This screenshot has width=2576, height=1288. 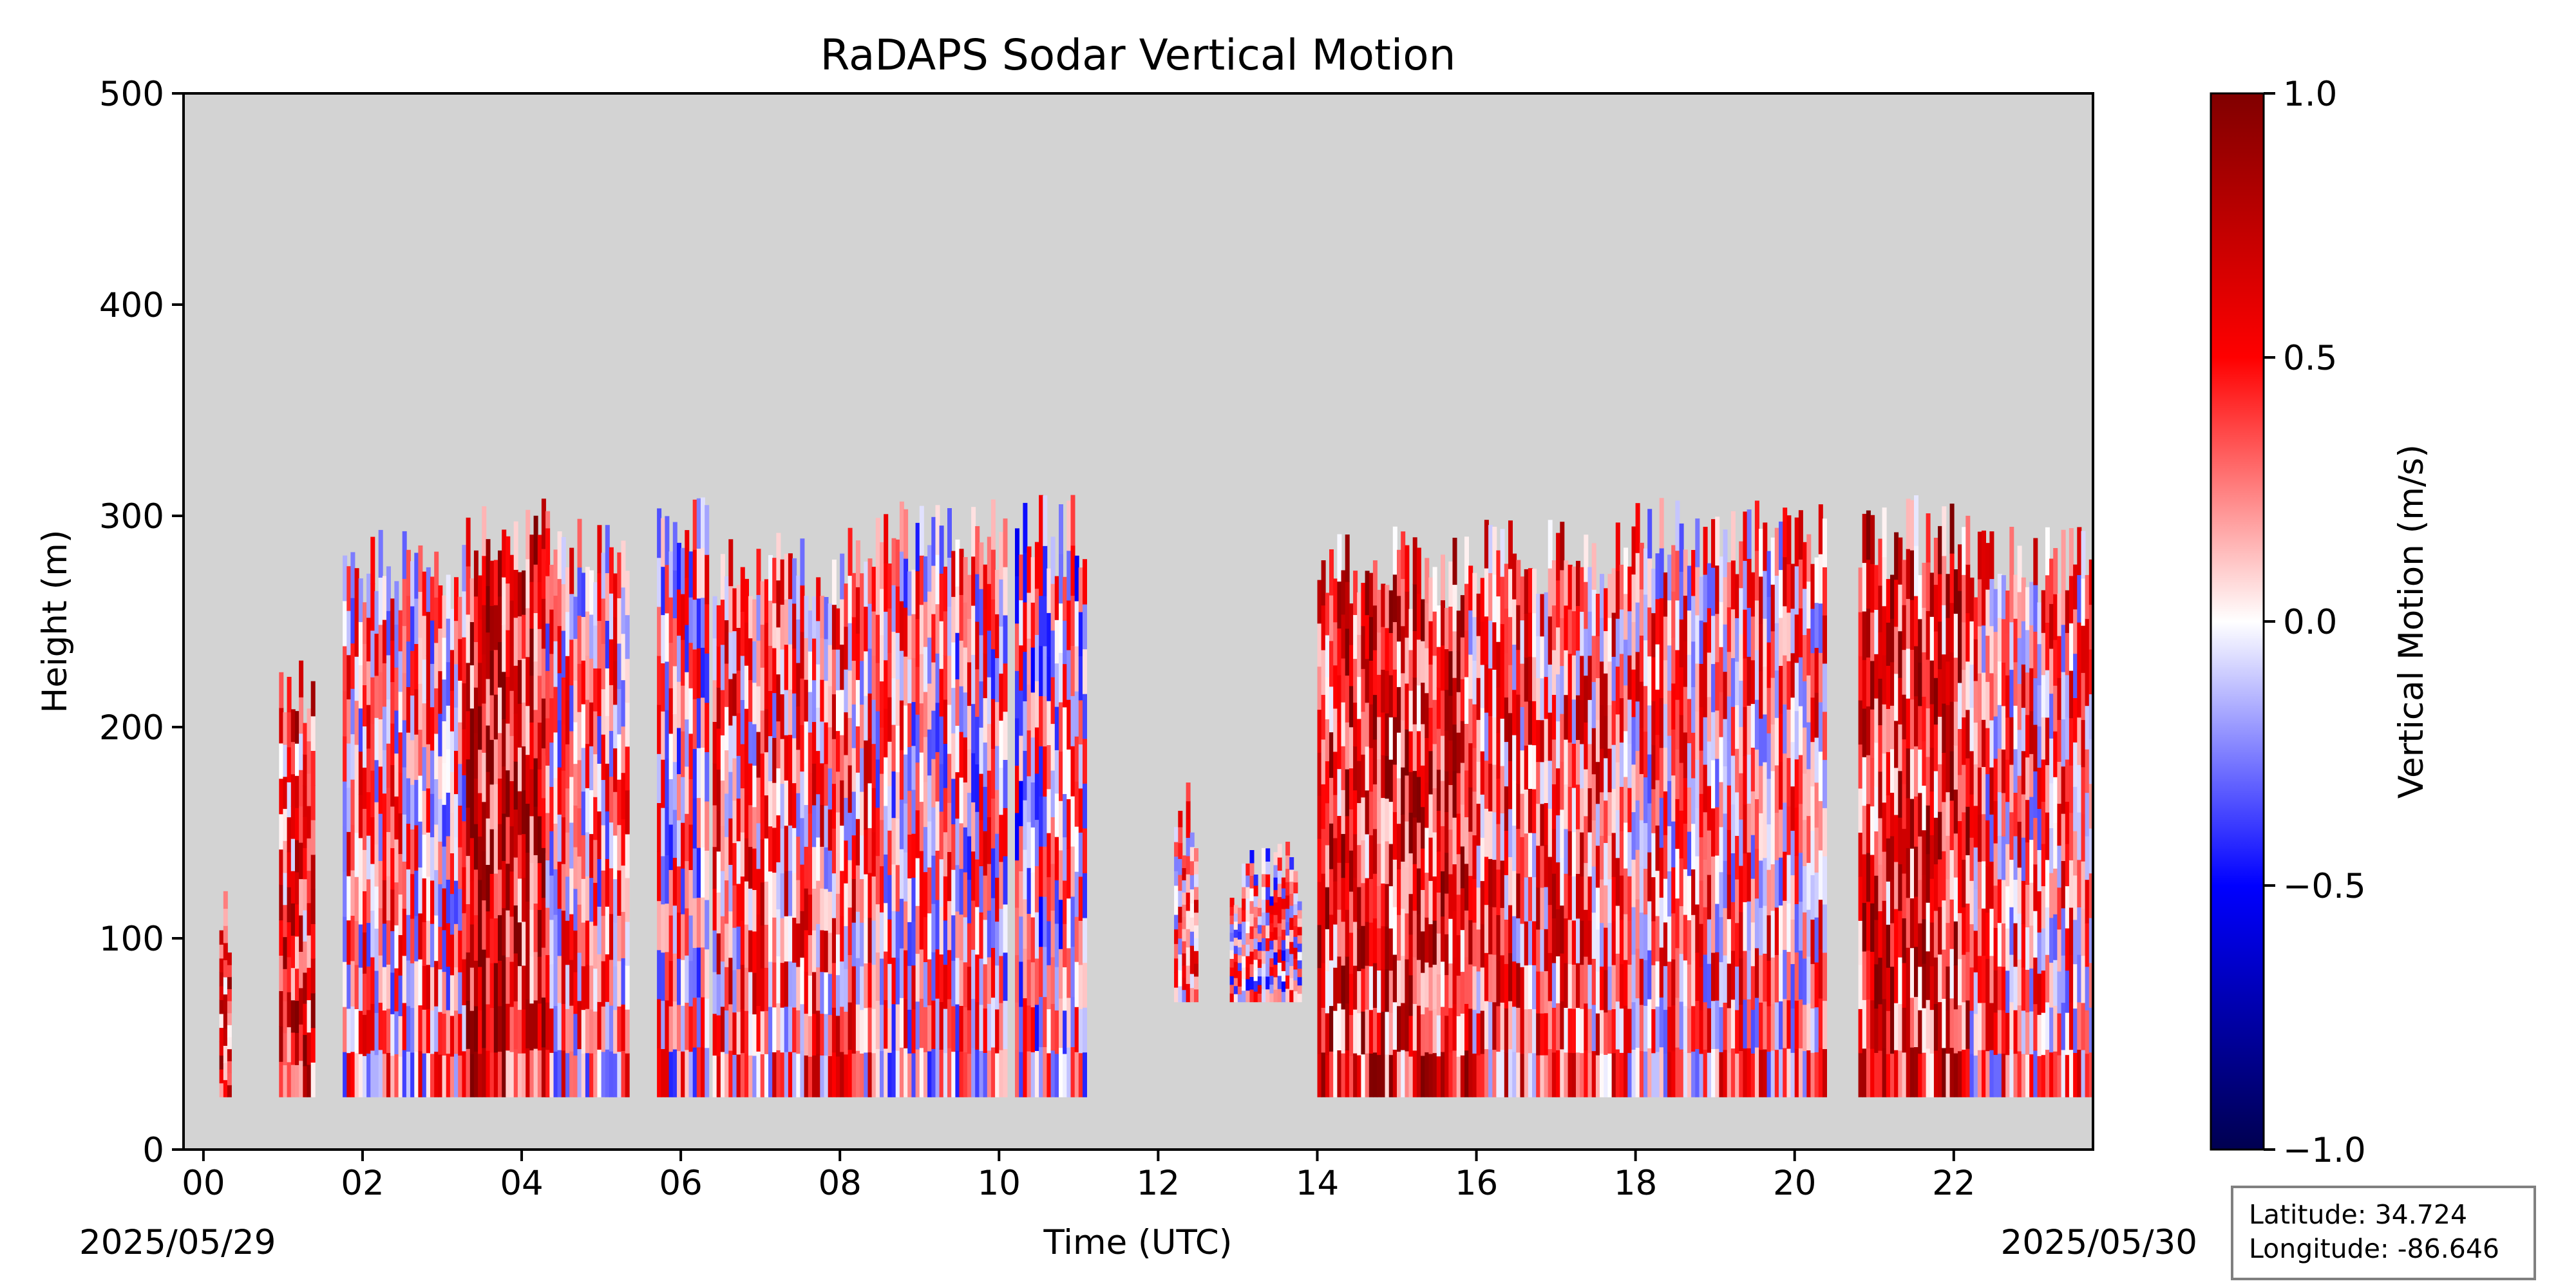 What do you see at coordinates (684, 797) in the screenshot?
I see `data-segment` at bounding box center [684, 797].